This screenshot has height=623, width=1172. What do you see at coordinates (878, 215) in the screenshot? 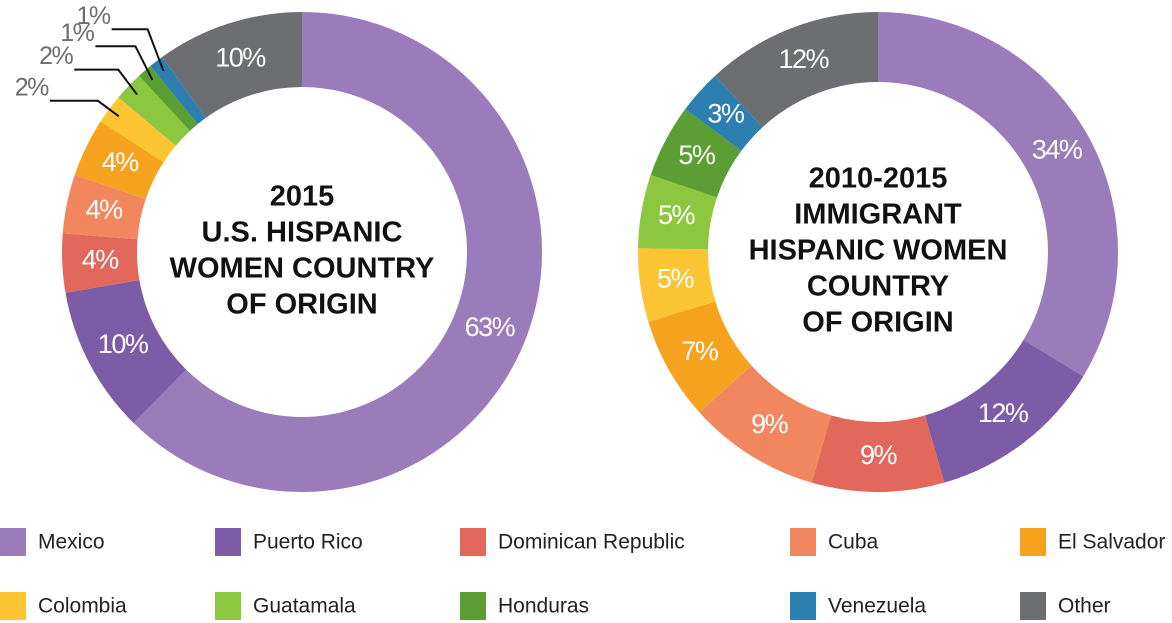
I see `chart-title: IMMIGRANT` at bounding box center [878, 215].